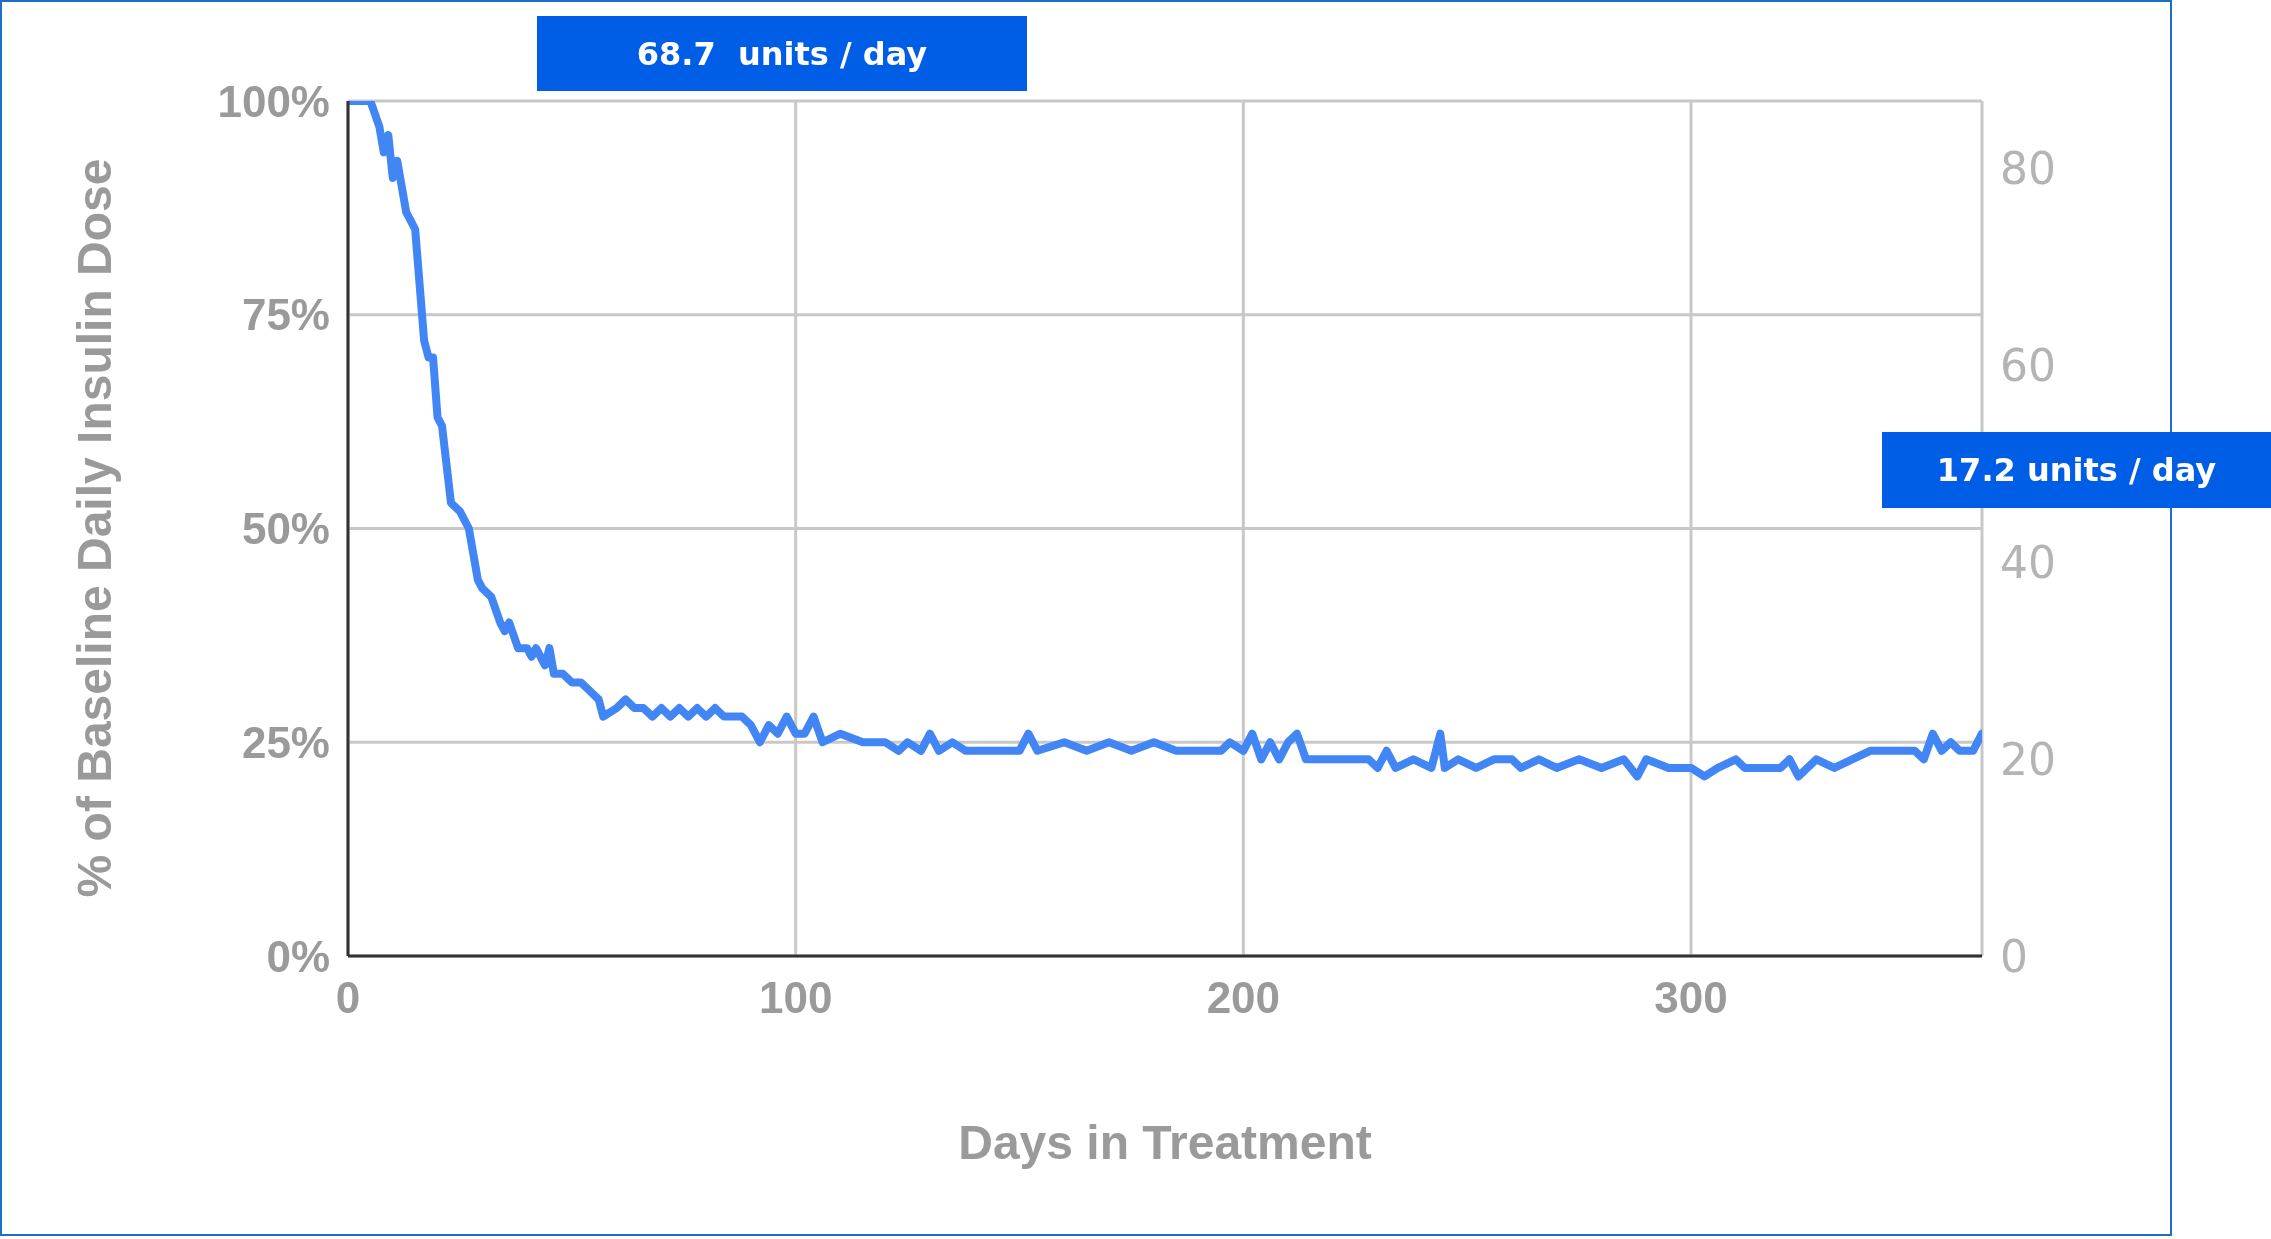 The width and height of the screenshot is (2271, 1239). What do you see at coordinates (2028, 365) in the screenshot?
I see `y2-tick-label: 60` at bounding box center [2028, 365].